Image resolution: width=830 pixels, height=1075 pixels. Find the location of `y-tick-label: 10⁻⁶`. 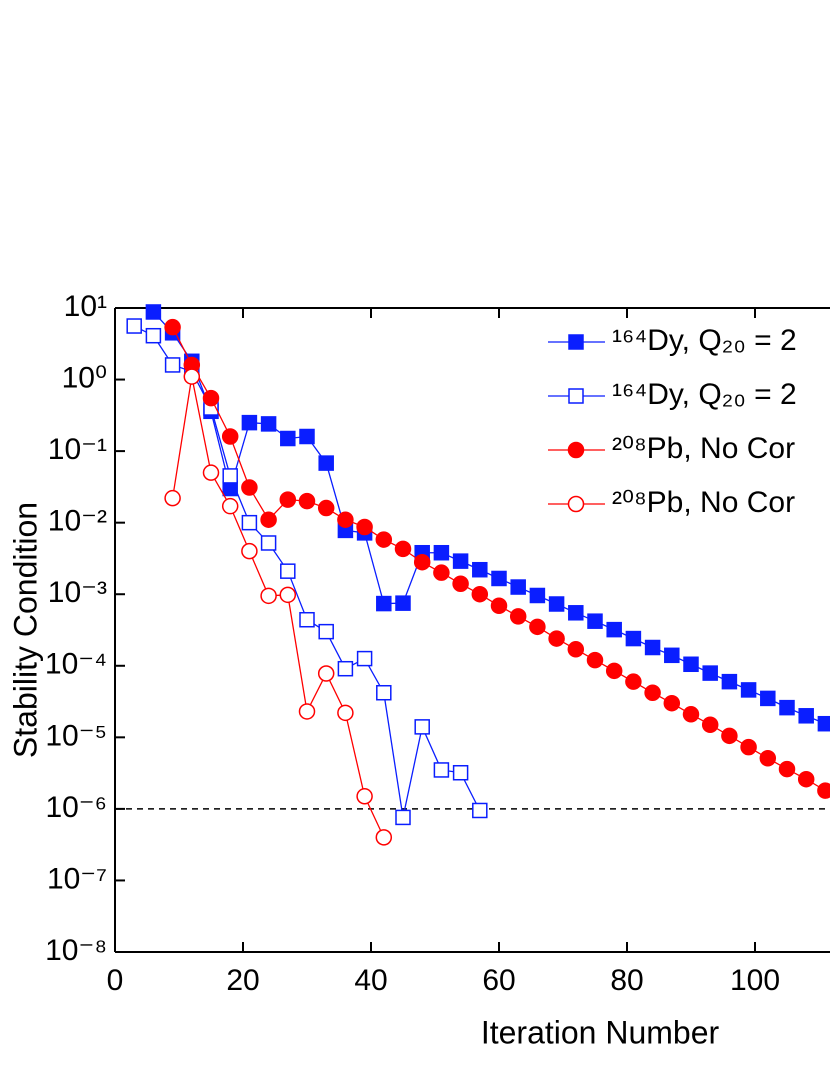

y-tick-label: 10⁻⁶ is located at coordinates (76, 807).